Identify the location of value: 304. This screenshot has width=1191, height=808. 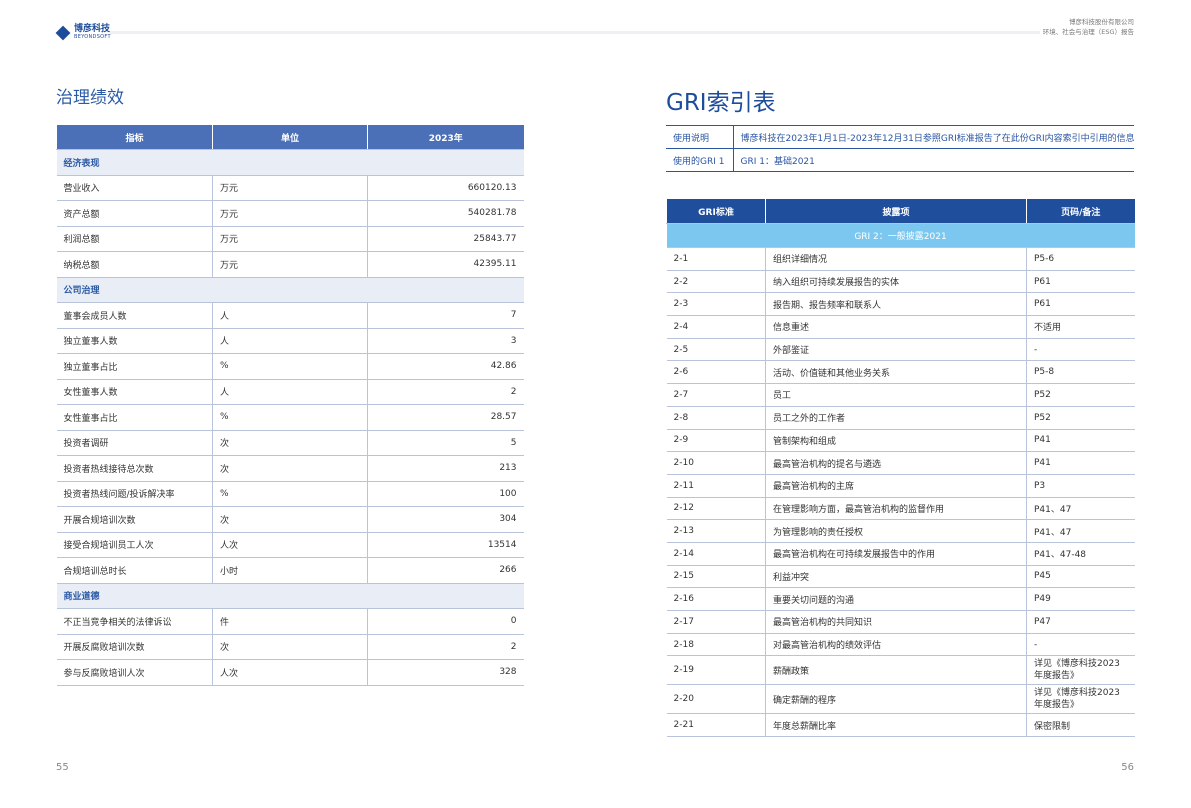
(445, 519).